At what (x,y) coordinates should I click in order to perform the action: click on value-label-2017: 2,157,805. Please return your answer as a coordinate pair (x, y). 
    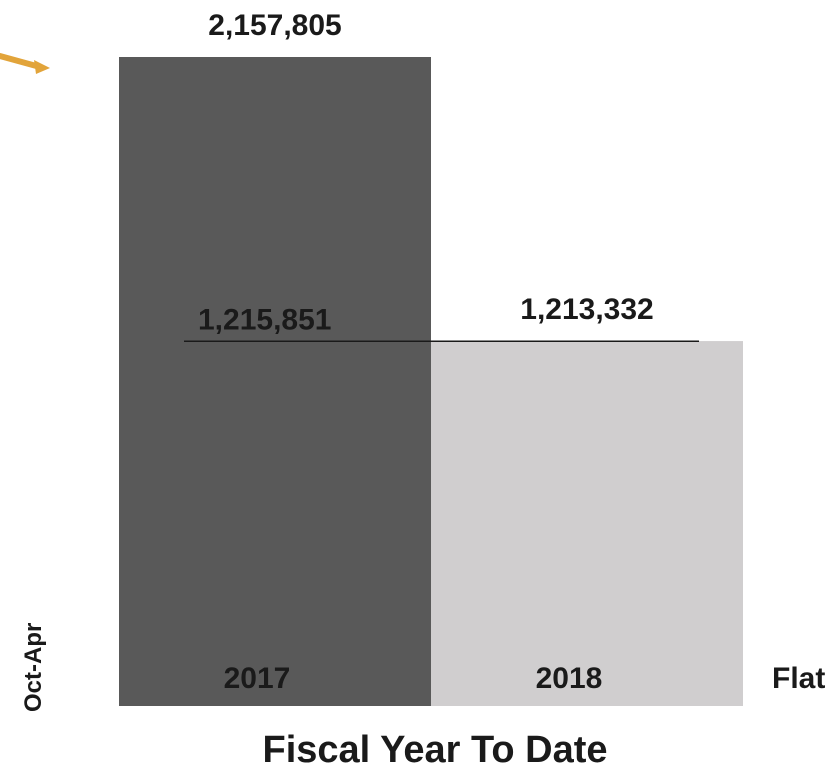
    Looking at the image, I should click on (274, 25).